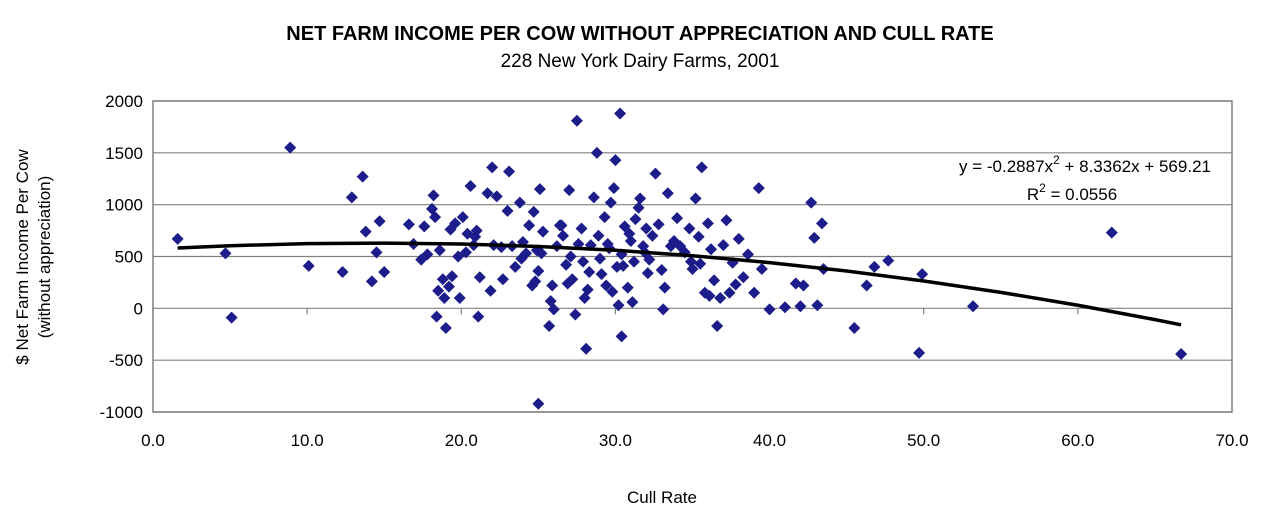  I want to click on x-tick-label: 10.0, so click(307, 440).